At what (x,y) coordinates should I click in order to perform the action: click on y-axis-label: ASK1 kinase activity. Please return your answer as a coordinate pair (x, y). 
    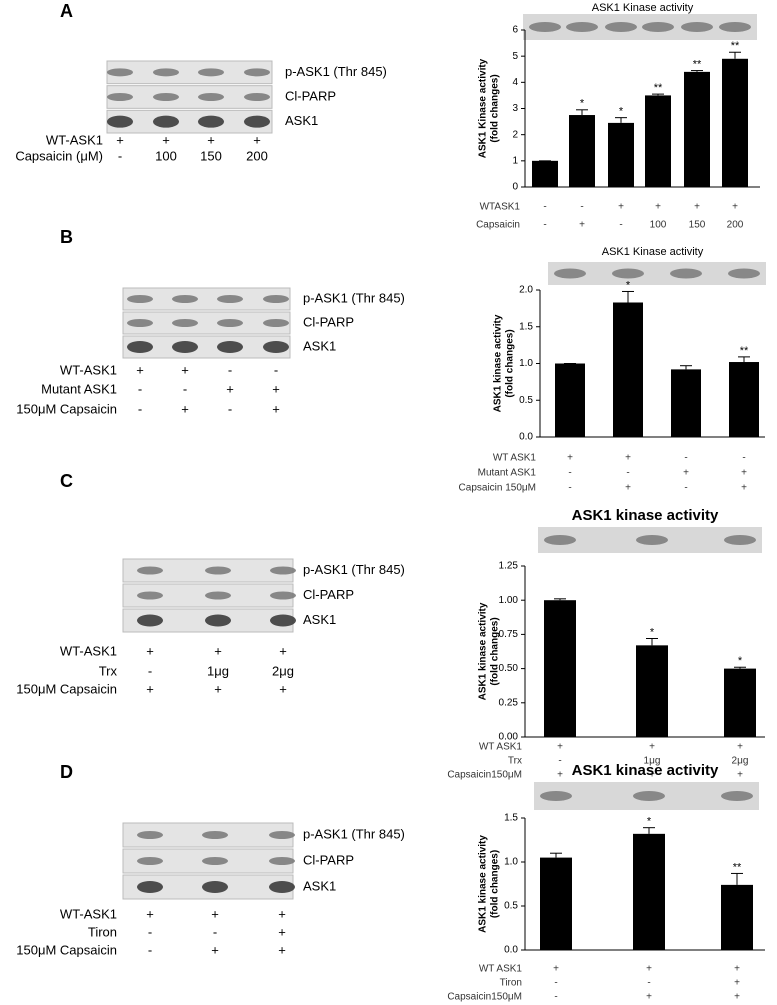
    Looking at the image, I should click on (483, 884).